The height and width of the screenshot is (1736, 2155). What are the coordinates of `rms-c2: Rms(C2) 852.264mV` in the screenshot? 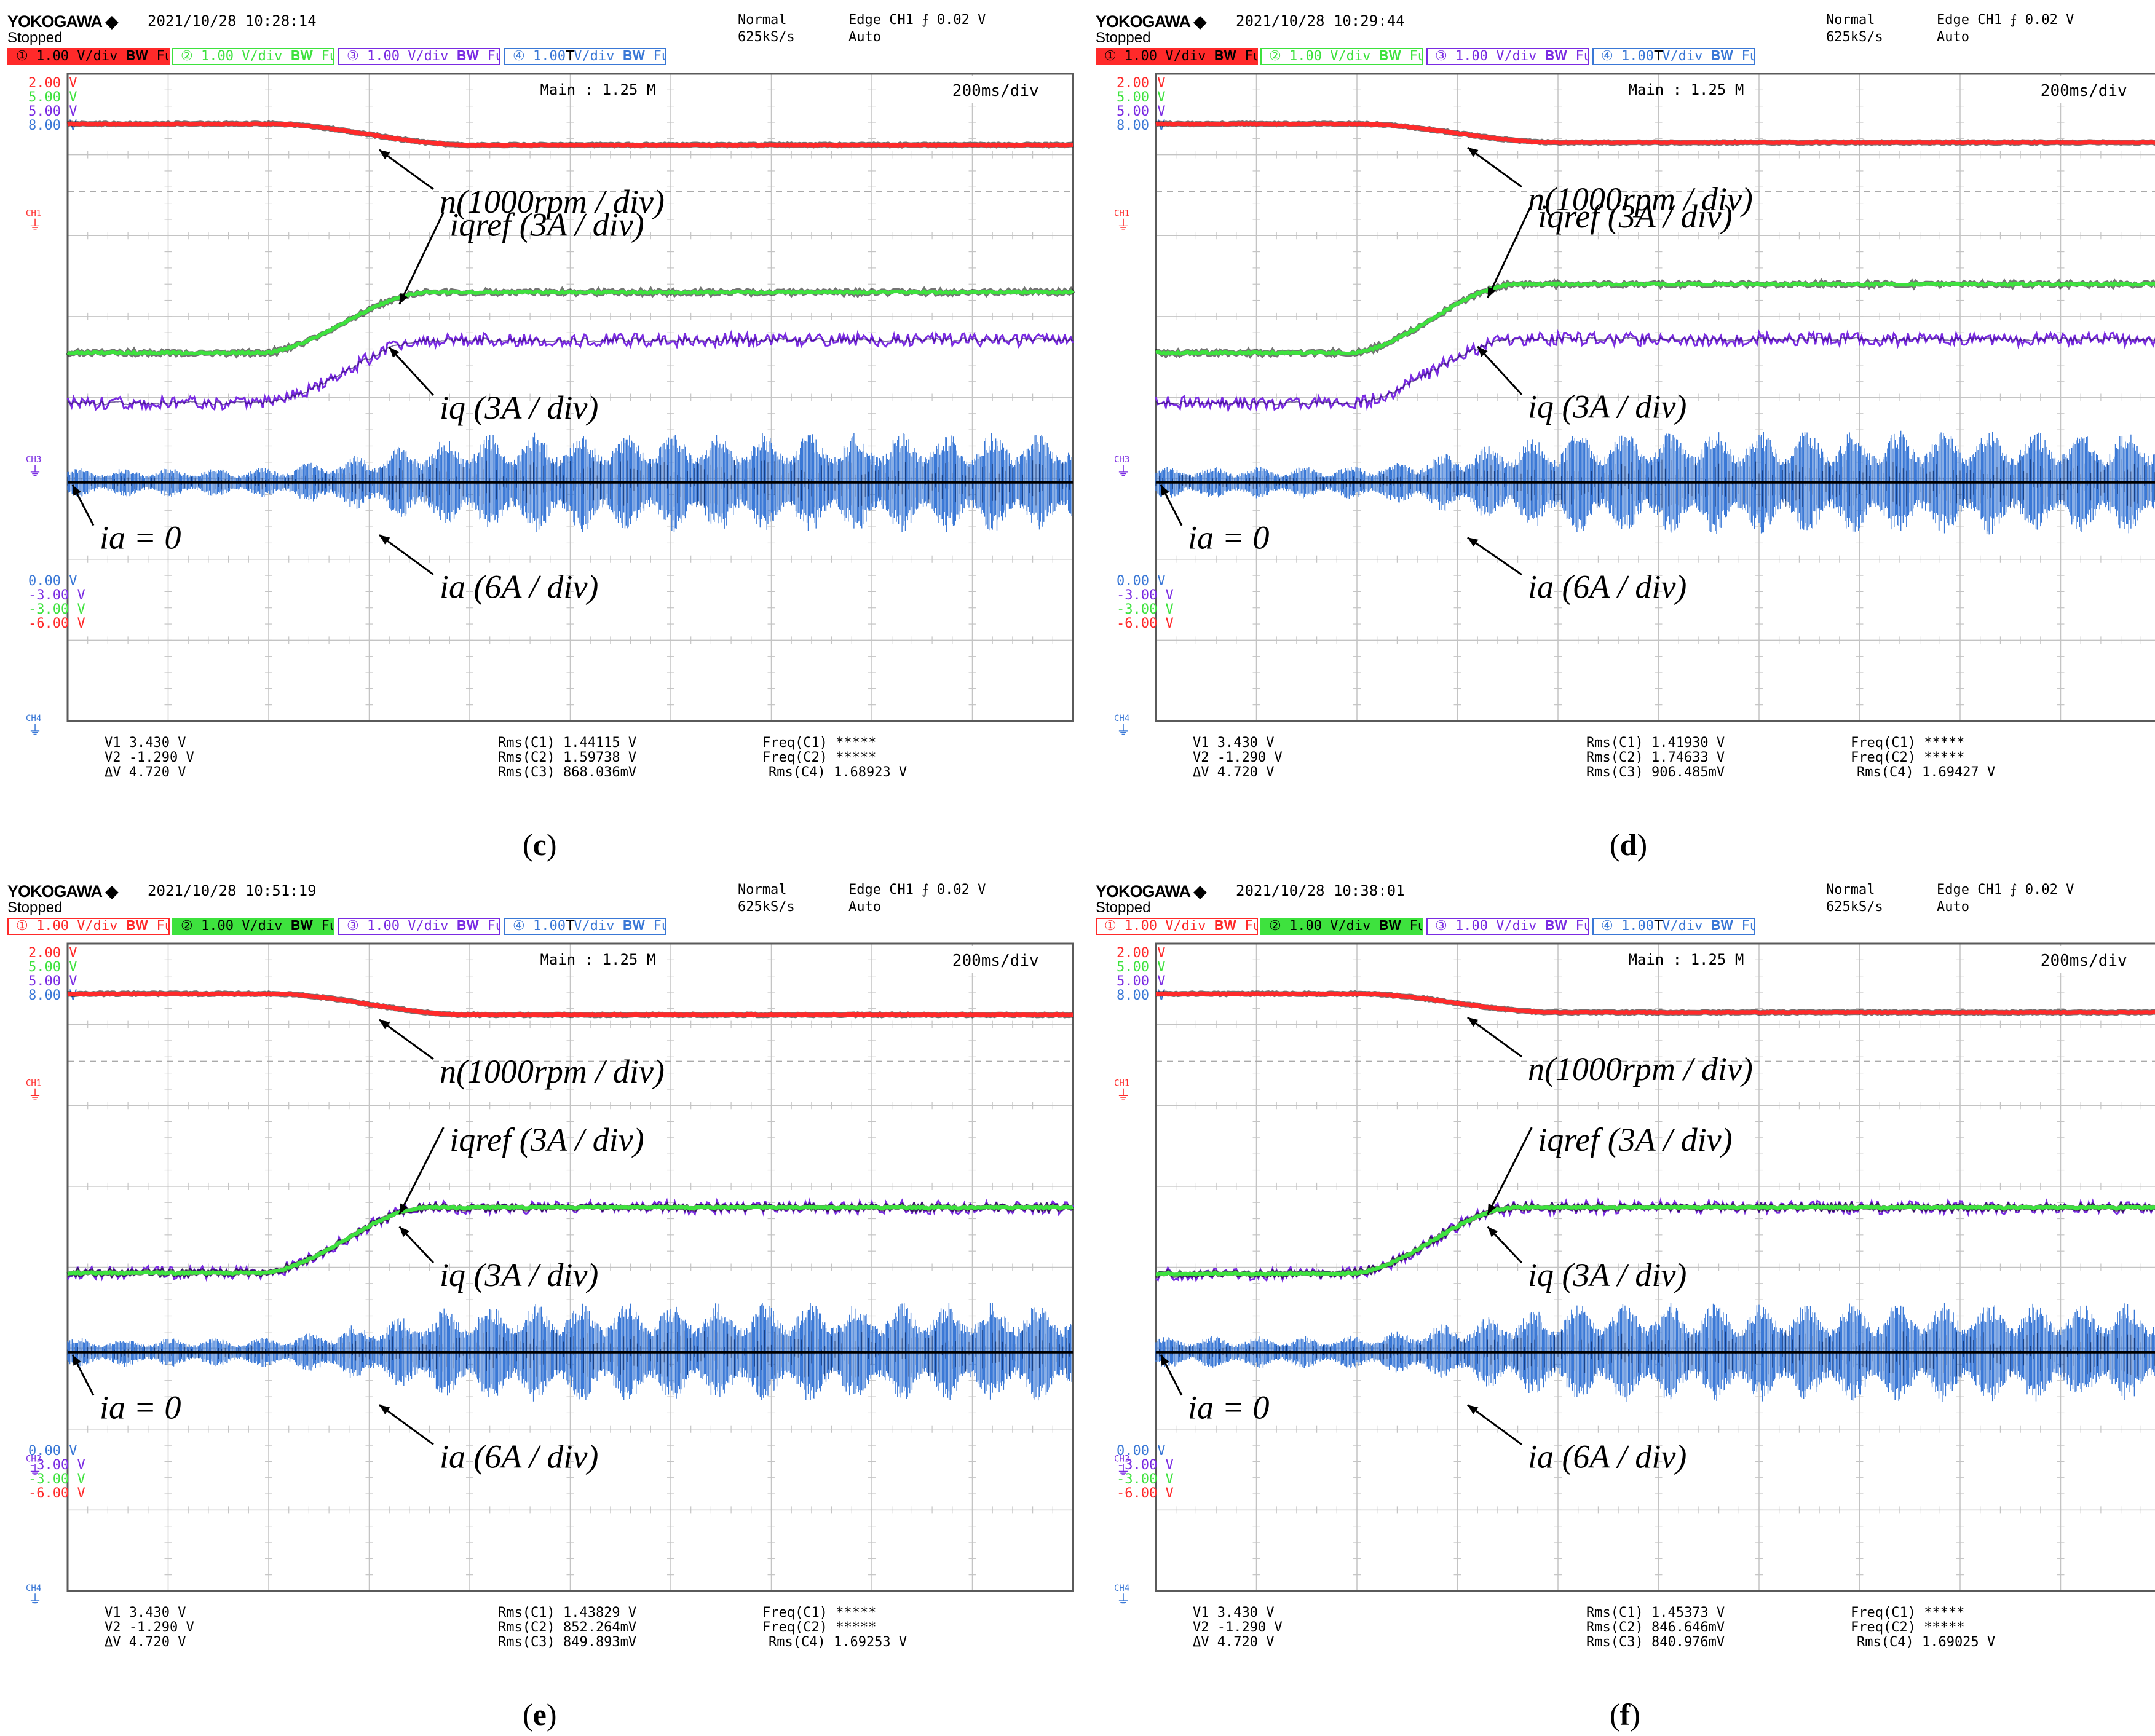 It's located at (567, 1627).